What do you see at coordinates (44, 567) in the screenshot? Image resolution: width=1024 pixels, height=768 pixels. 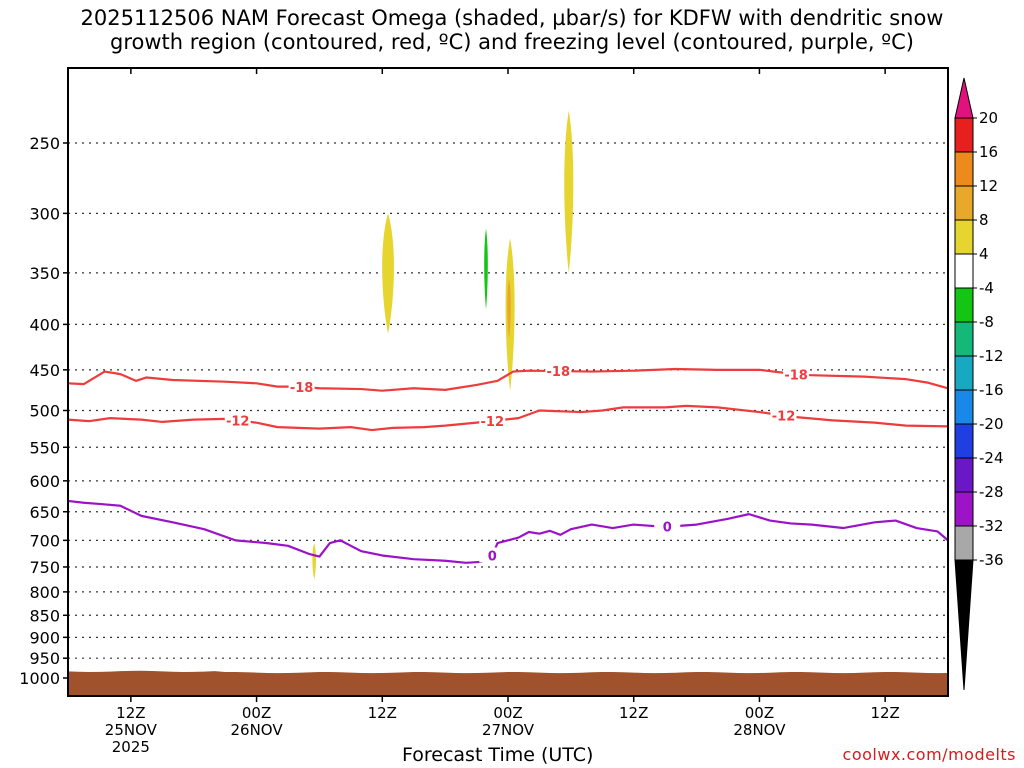 I see `y-tick-label-750: 750` at bounding box center [44, 567].